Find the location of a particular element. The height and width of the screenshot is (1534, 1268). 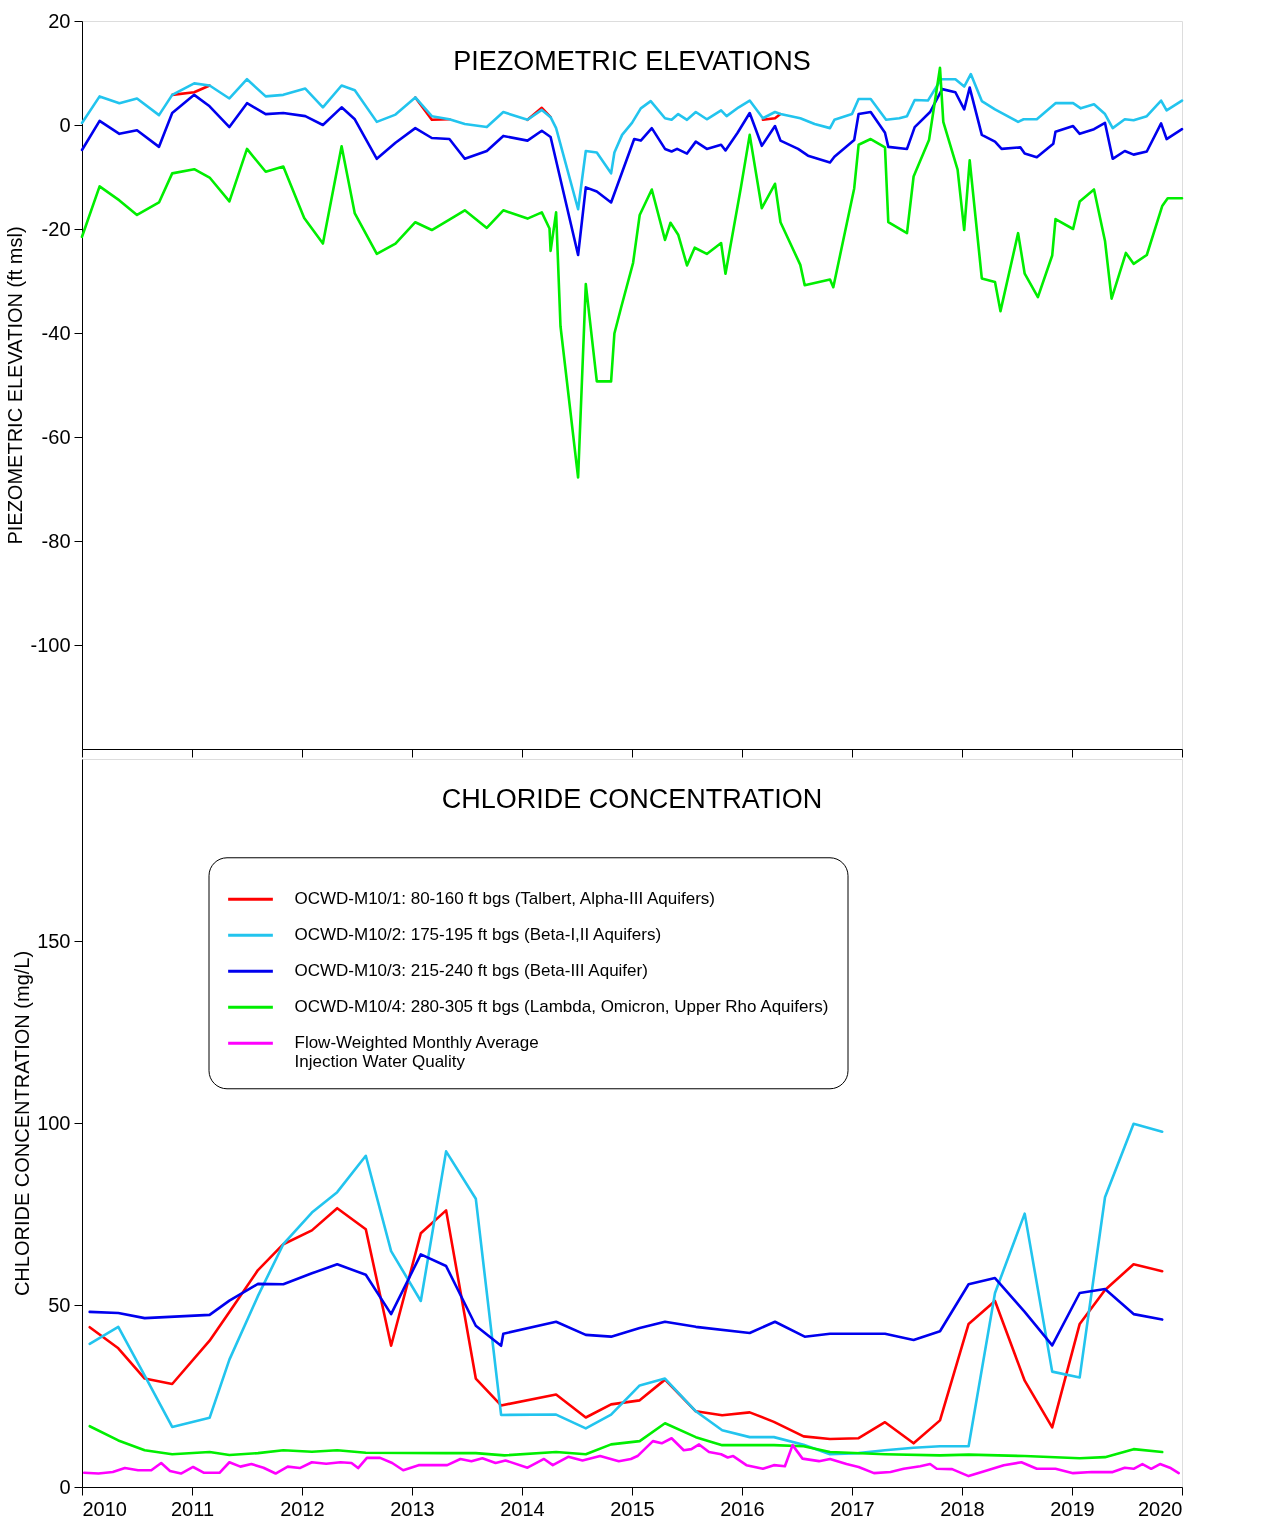

x-tick-label: 2018 is located at coordinates (962, 1508).